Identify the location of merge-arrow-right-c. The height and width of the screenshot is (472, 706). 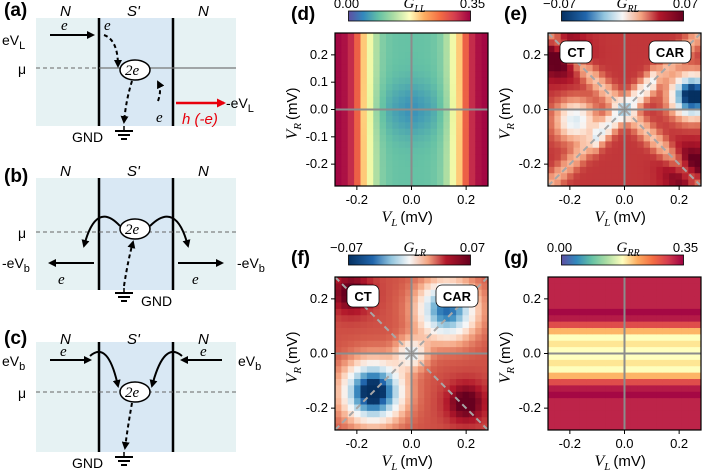
(166, 369).